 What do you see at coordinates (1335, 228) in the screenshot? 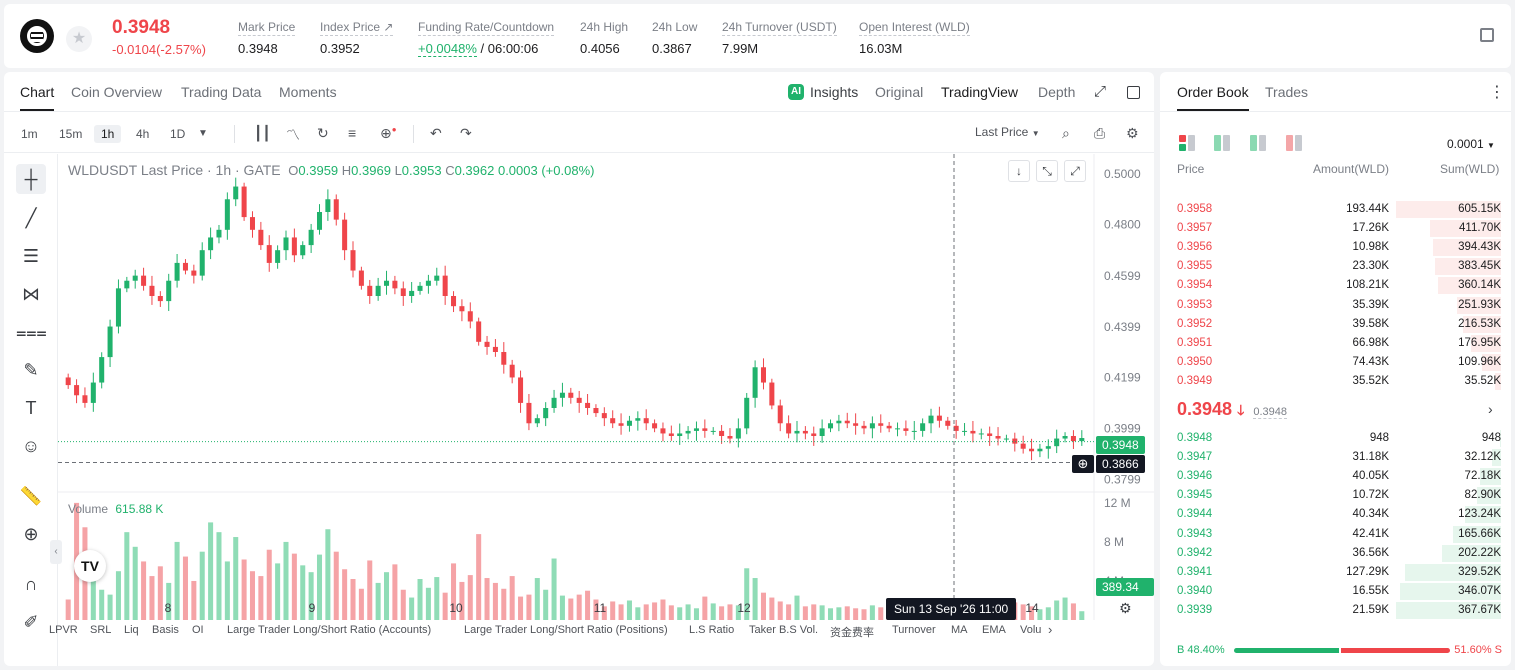
I see `ask-row: 0.3957 17.26K 411.70K` at bounding box center [1335, 228].